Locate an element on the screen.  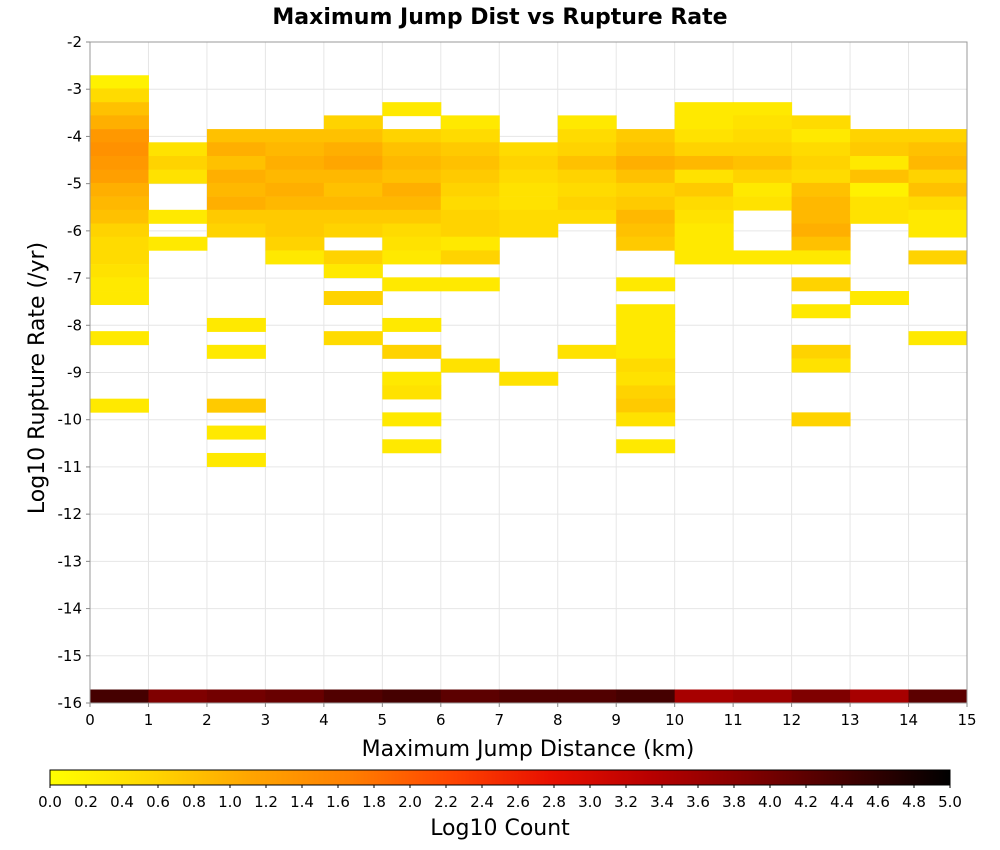
y-tick-label: -14 is located at coordinates (70, 609).